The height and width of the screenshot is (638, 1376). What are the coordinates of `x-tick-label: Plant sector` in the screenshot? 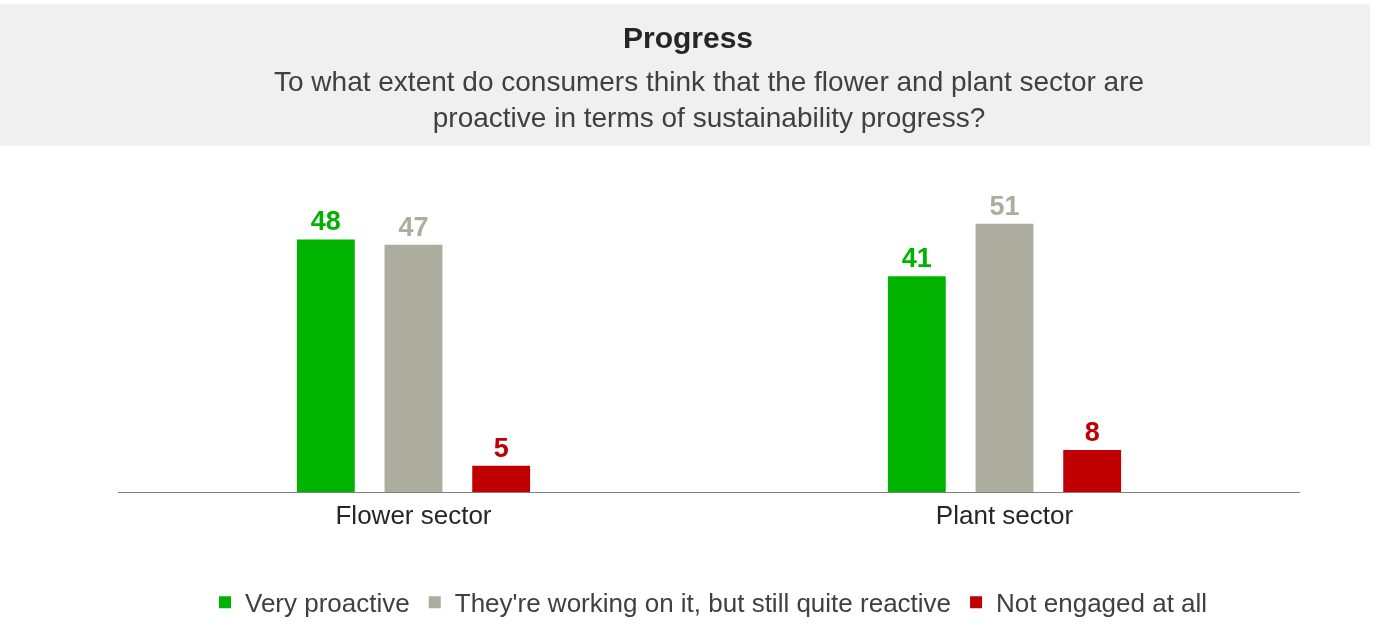 It's located at (1004, 515).